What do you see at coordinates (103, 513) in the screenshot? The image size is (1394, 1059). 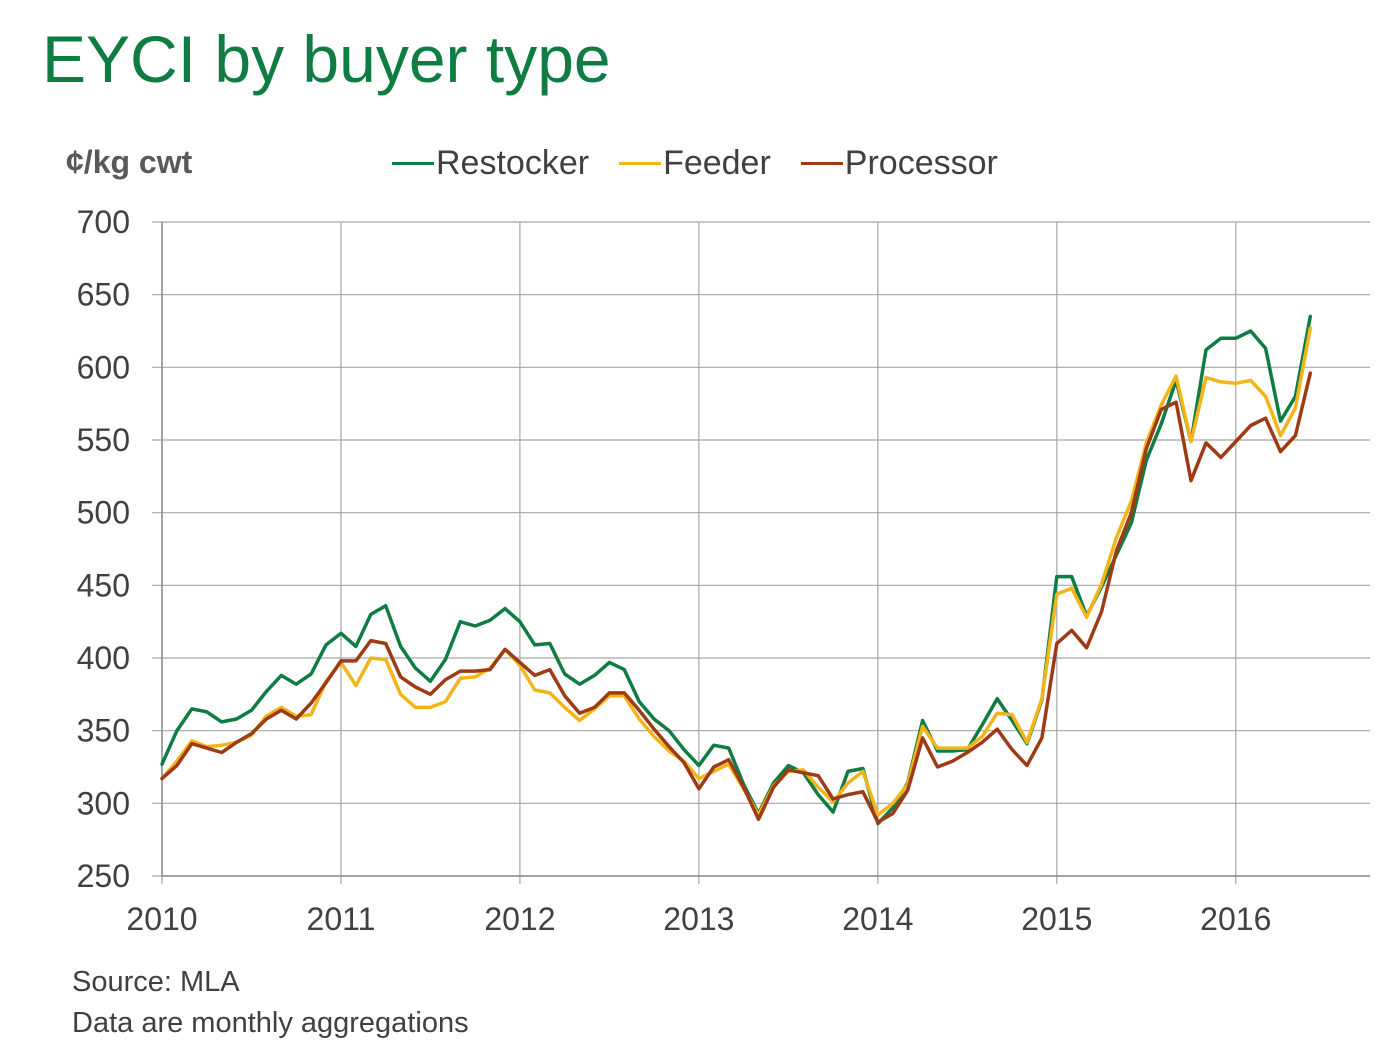 I see `y-tick-label: 500` at bounding box center [103, 513].